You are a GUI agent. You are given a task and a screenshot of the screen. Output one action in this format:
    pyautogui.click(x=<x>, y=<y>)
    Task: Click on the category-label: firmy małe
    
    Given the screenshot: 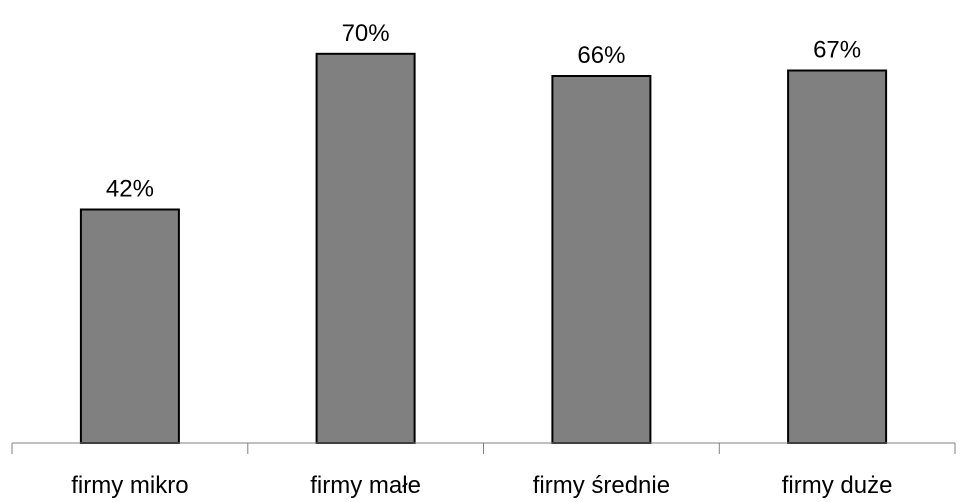 What is the action you would take?
    pyautogui.click(x=365, y=485)
    